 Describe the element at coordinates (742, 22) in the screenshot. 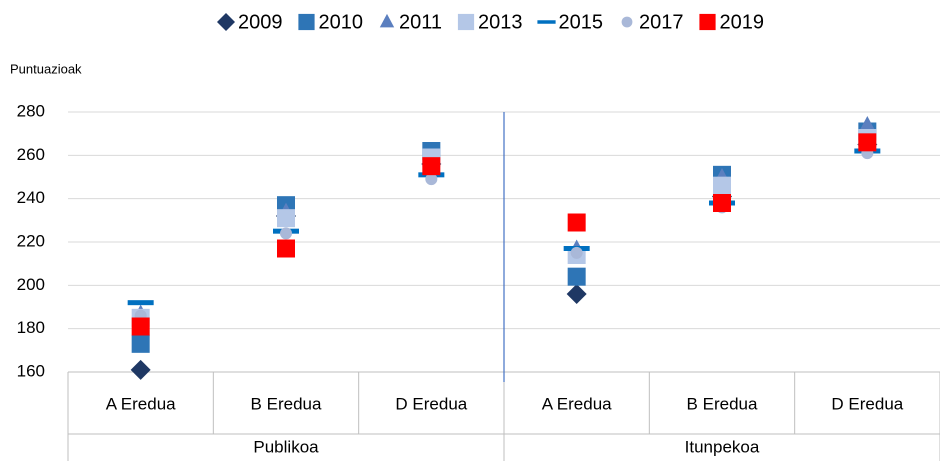

I see `legend-label: 2019` at that location.